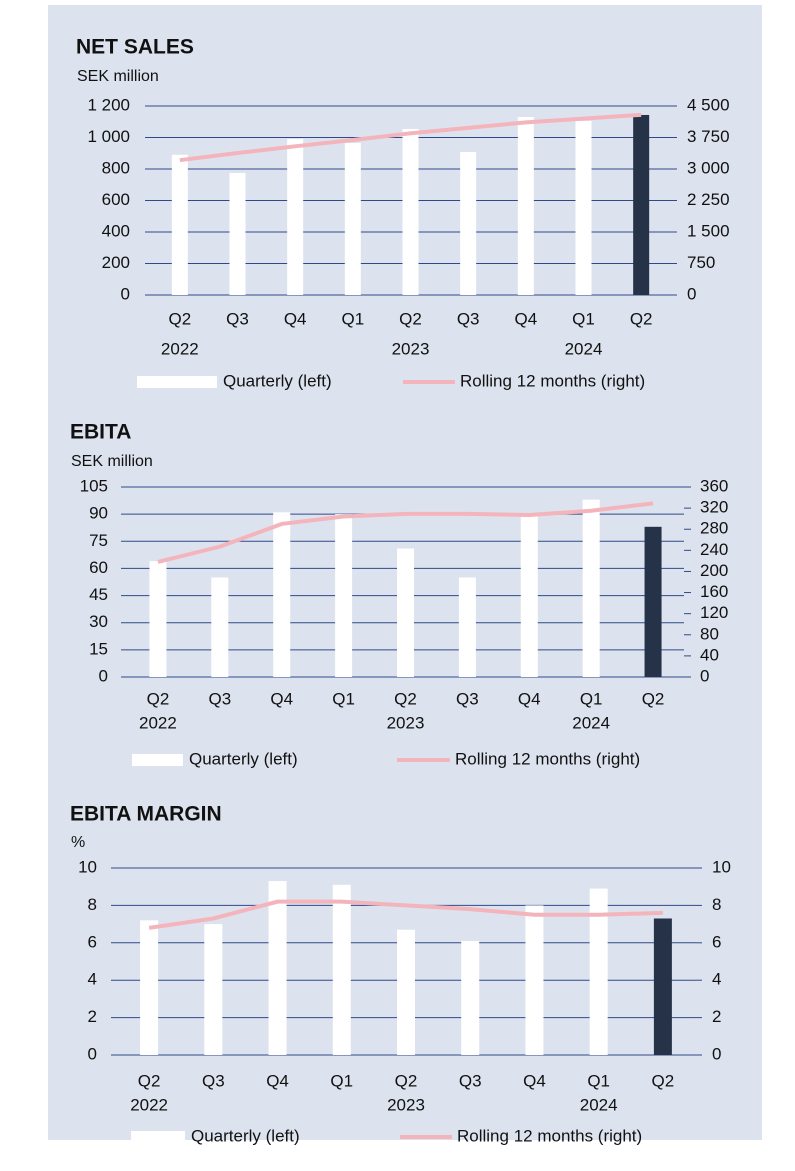 This screenshot has width=795, height=1171. I want to click on y-tick-label: 1 000, so click(108, 136).